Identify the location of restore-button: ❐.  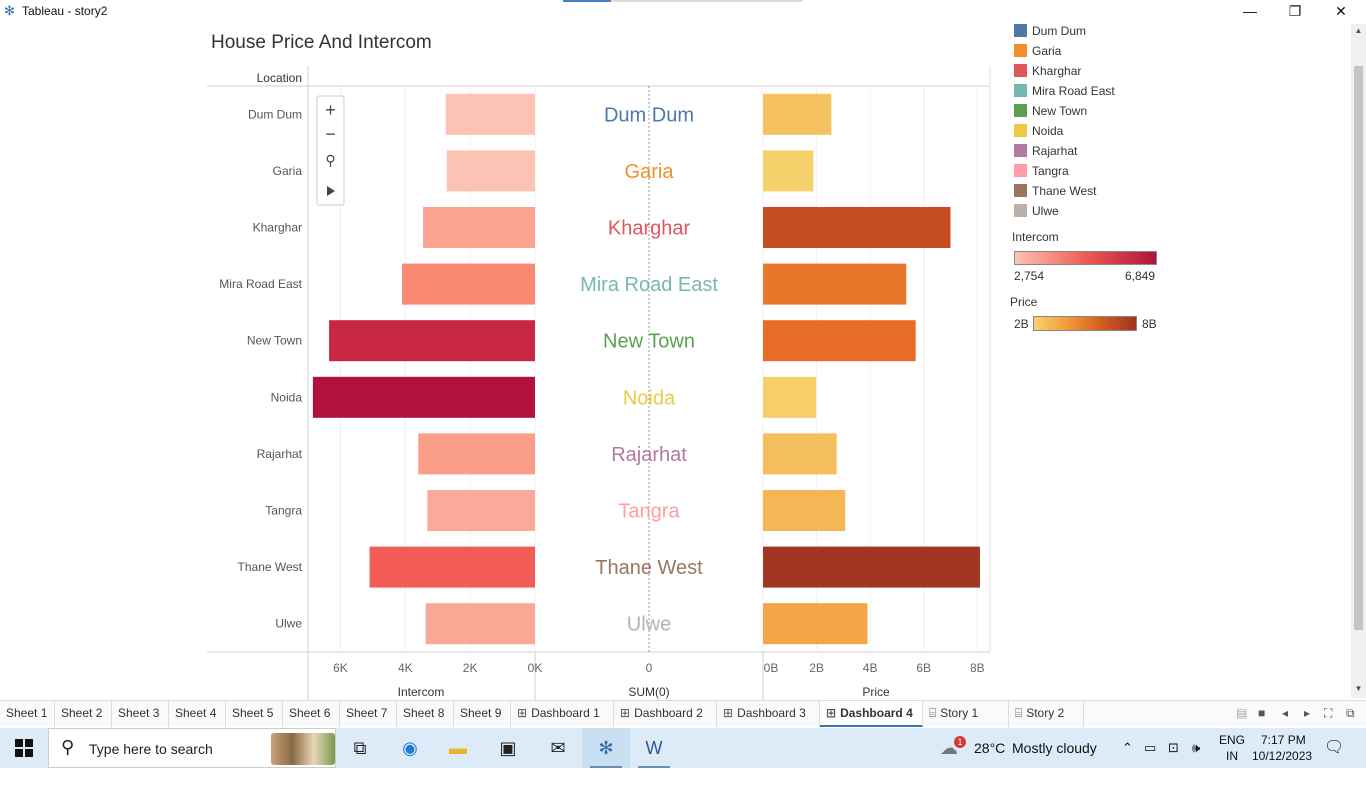
(1295, 11).